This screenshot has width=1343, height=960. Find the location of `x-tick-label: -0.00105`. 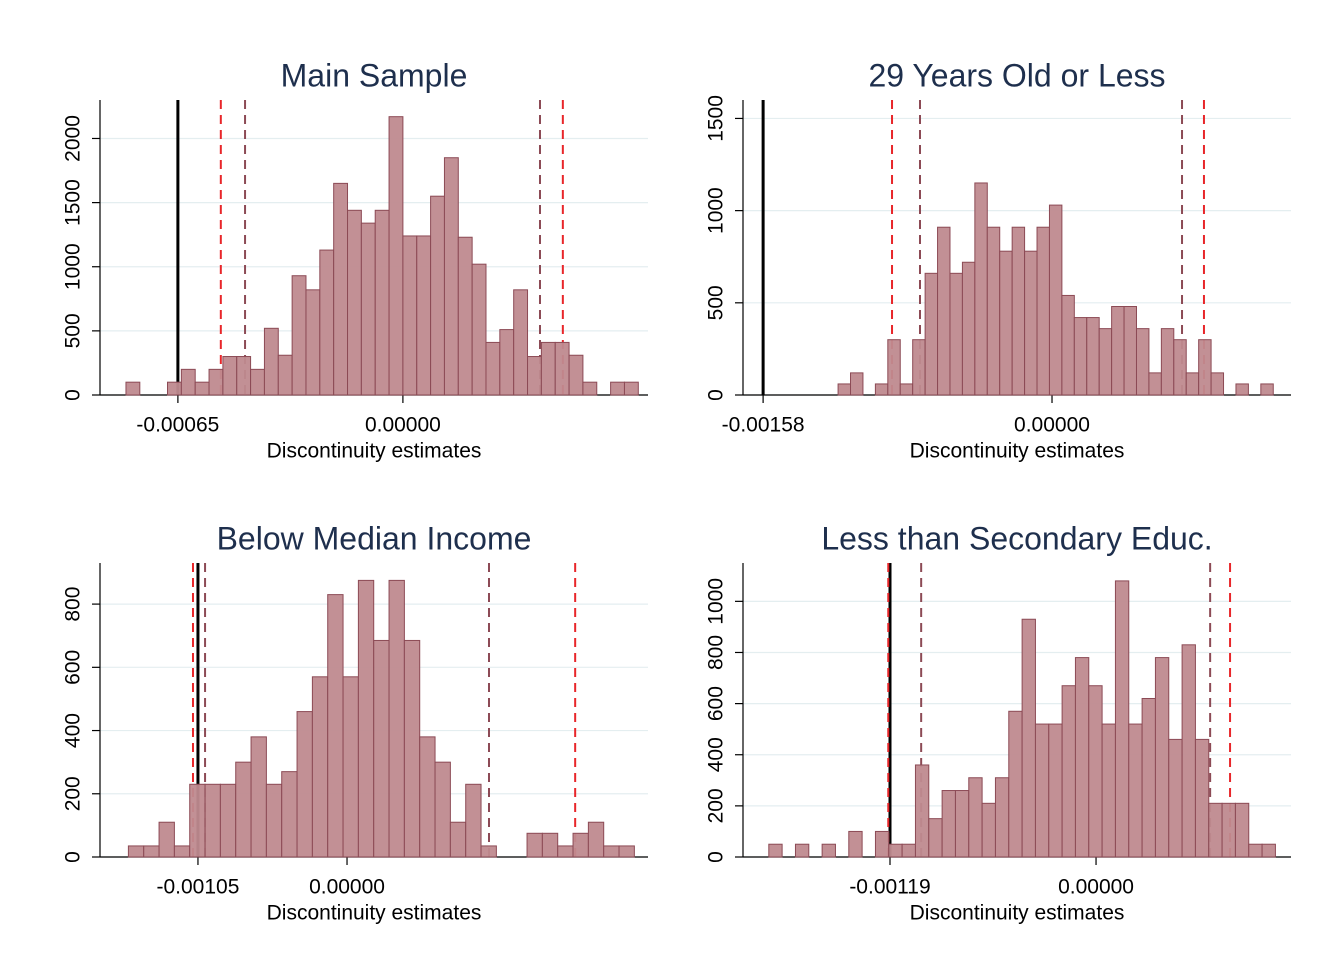

x-tick-label: -0.00105 is located at coordinates (198, 887).